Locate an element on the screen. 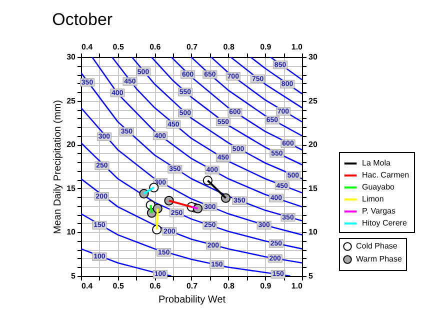 The height and width of the screenshot is (321, 439). x2-tick-label: 0.4 is located at coordinates (88, 47).